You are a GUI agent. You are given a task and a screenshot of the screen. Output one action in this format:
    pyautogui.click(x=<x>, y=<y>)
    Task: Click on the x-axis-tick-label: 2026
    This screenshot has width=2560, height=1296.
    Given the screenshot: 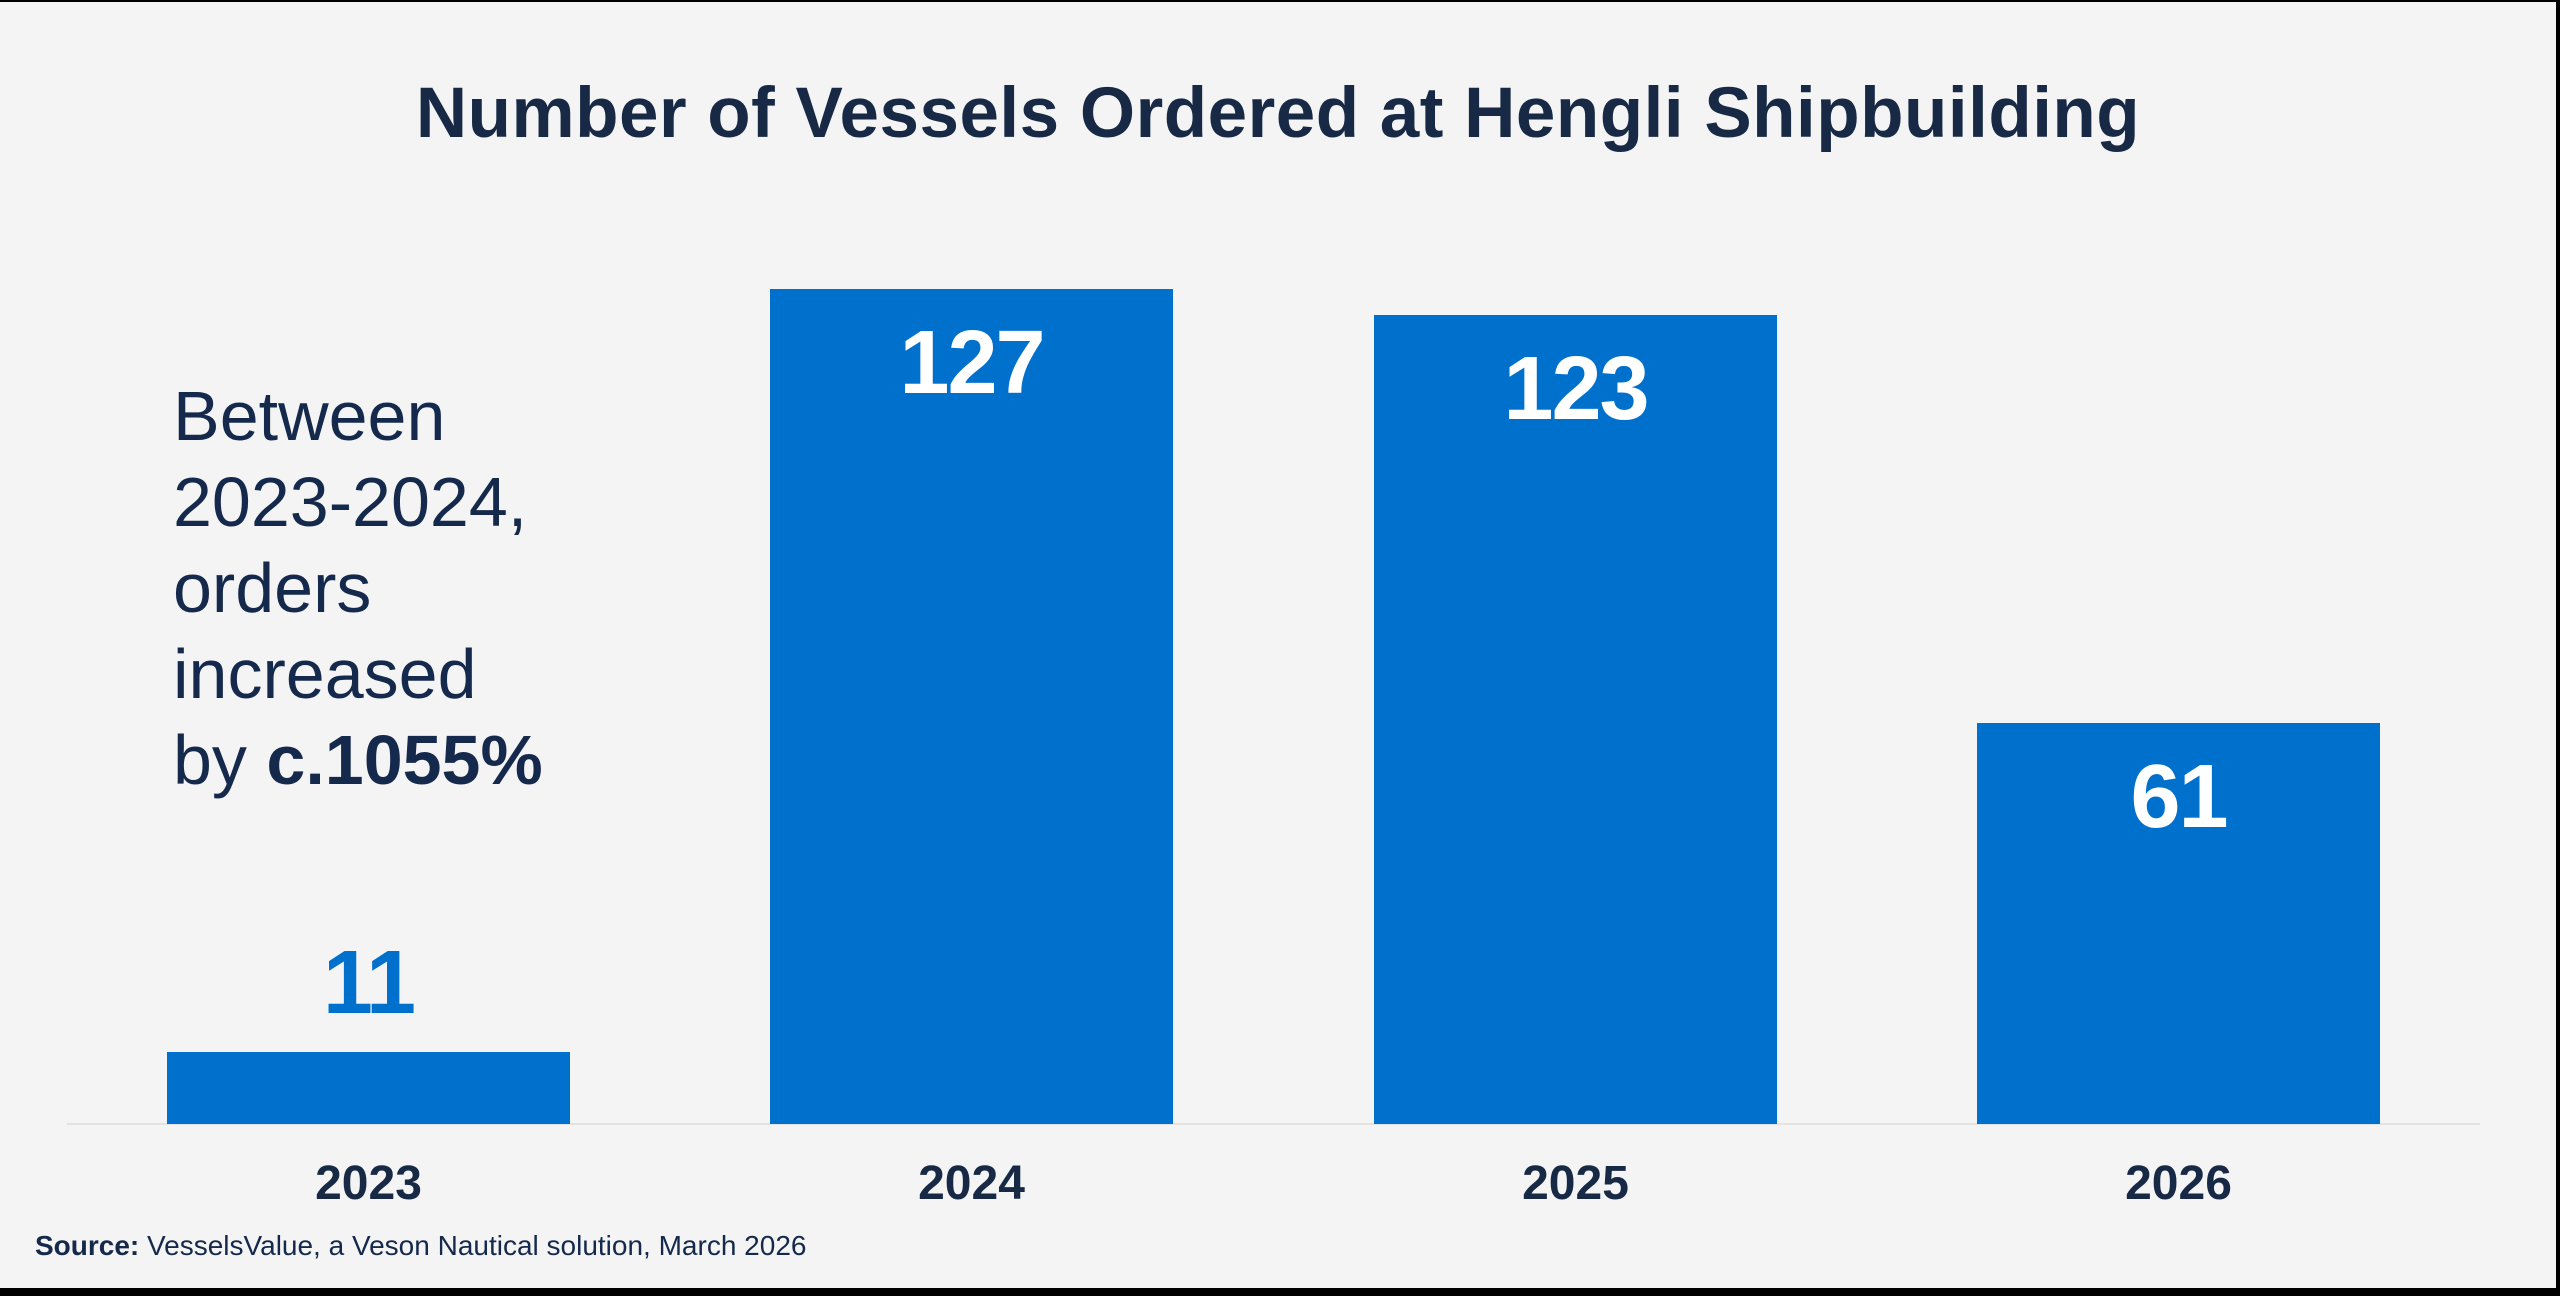 What is the action you would take?
    pyautogui.click(x=2178, y=1183)
    